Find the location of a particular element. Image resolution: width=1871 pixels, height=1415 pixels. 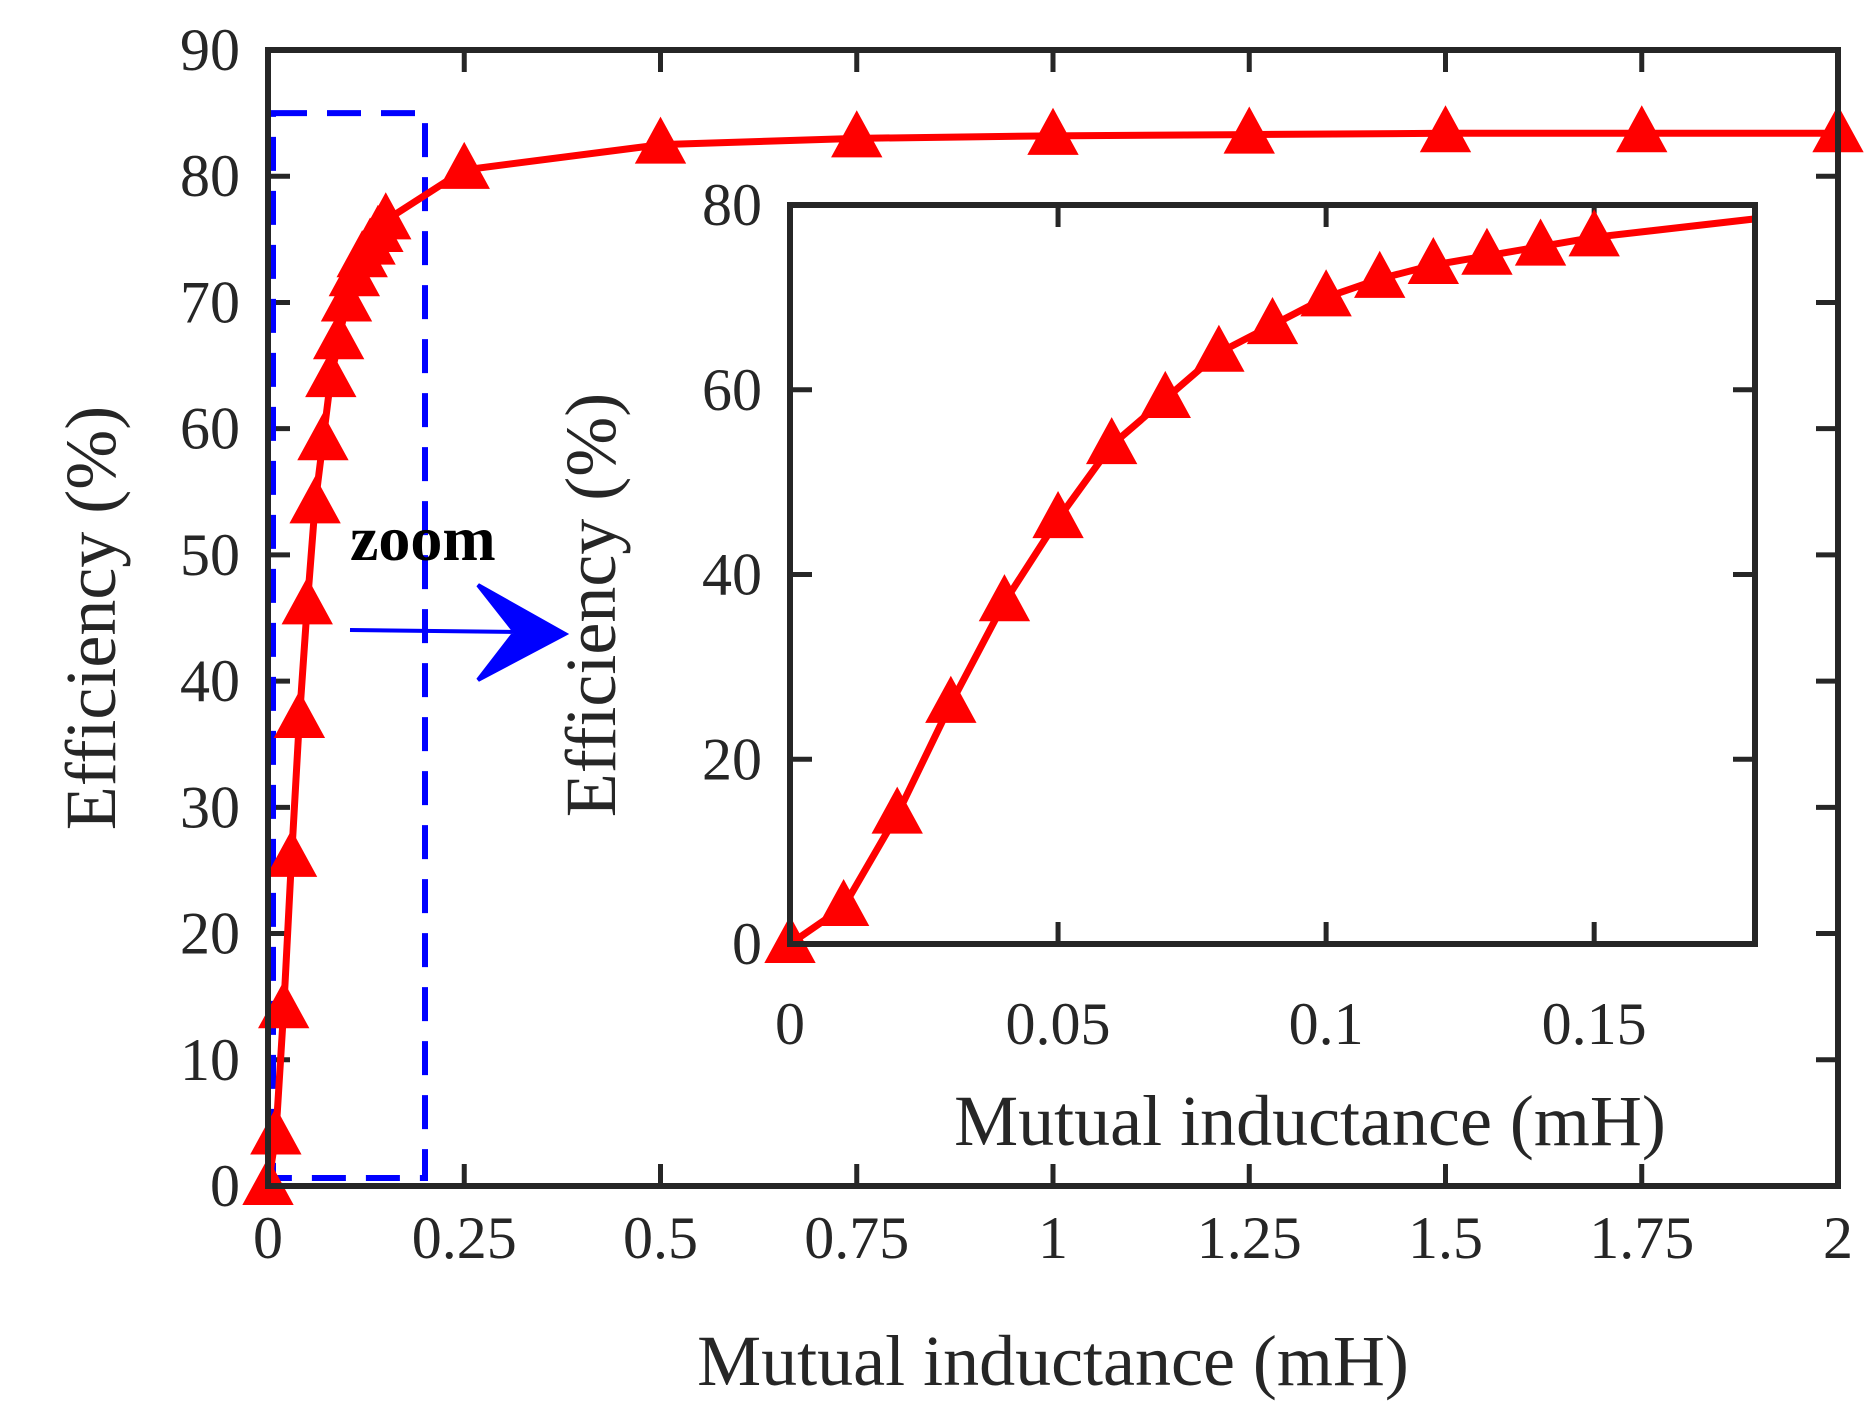

main-x-tick-labels: 0 0.25 0.5 0.75 1 1.25 1.5 1.75 2 is located at coordinates (1053, 1238).